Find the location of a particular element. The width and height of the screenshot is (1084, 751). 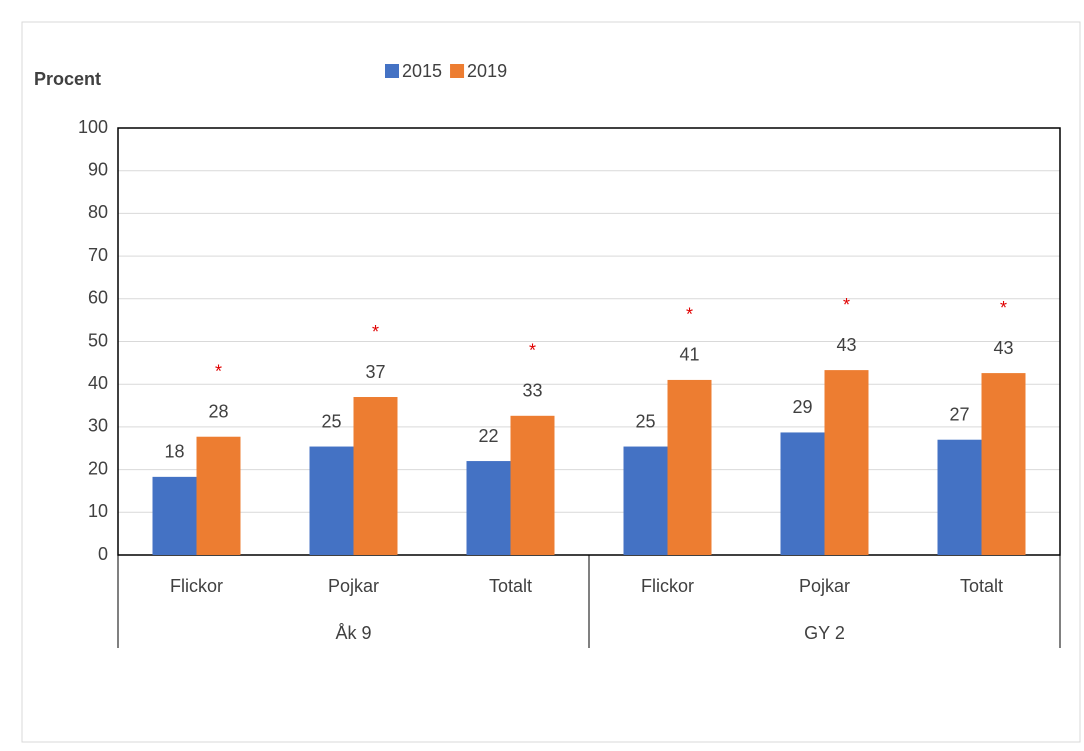

y-tick-label: 100 is located at coordinates (93, 127).